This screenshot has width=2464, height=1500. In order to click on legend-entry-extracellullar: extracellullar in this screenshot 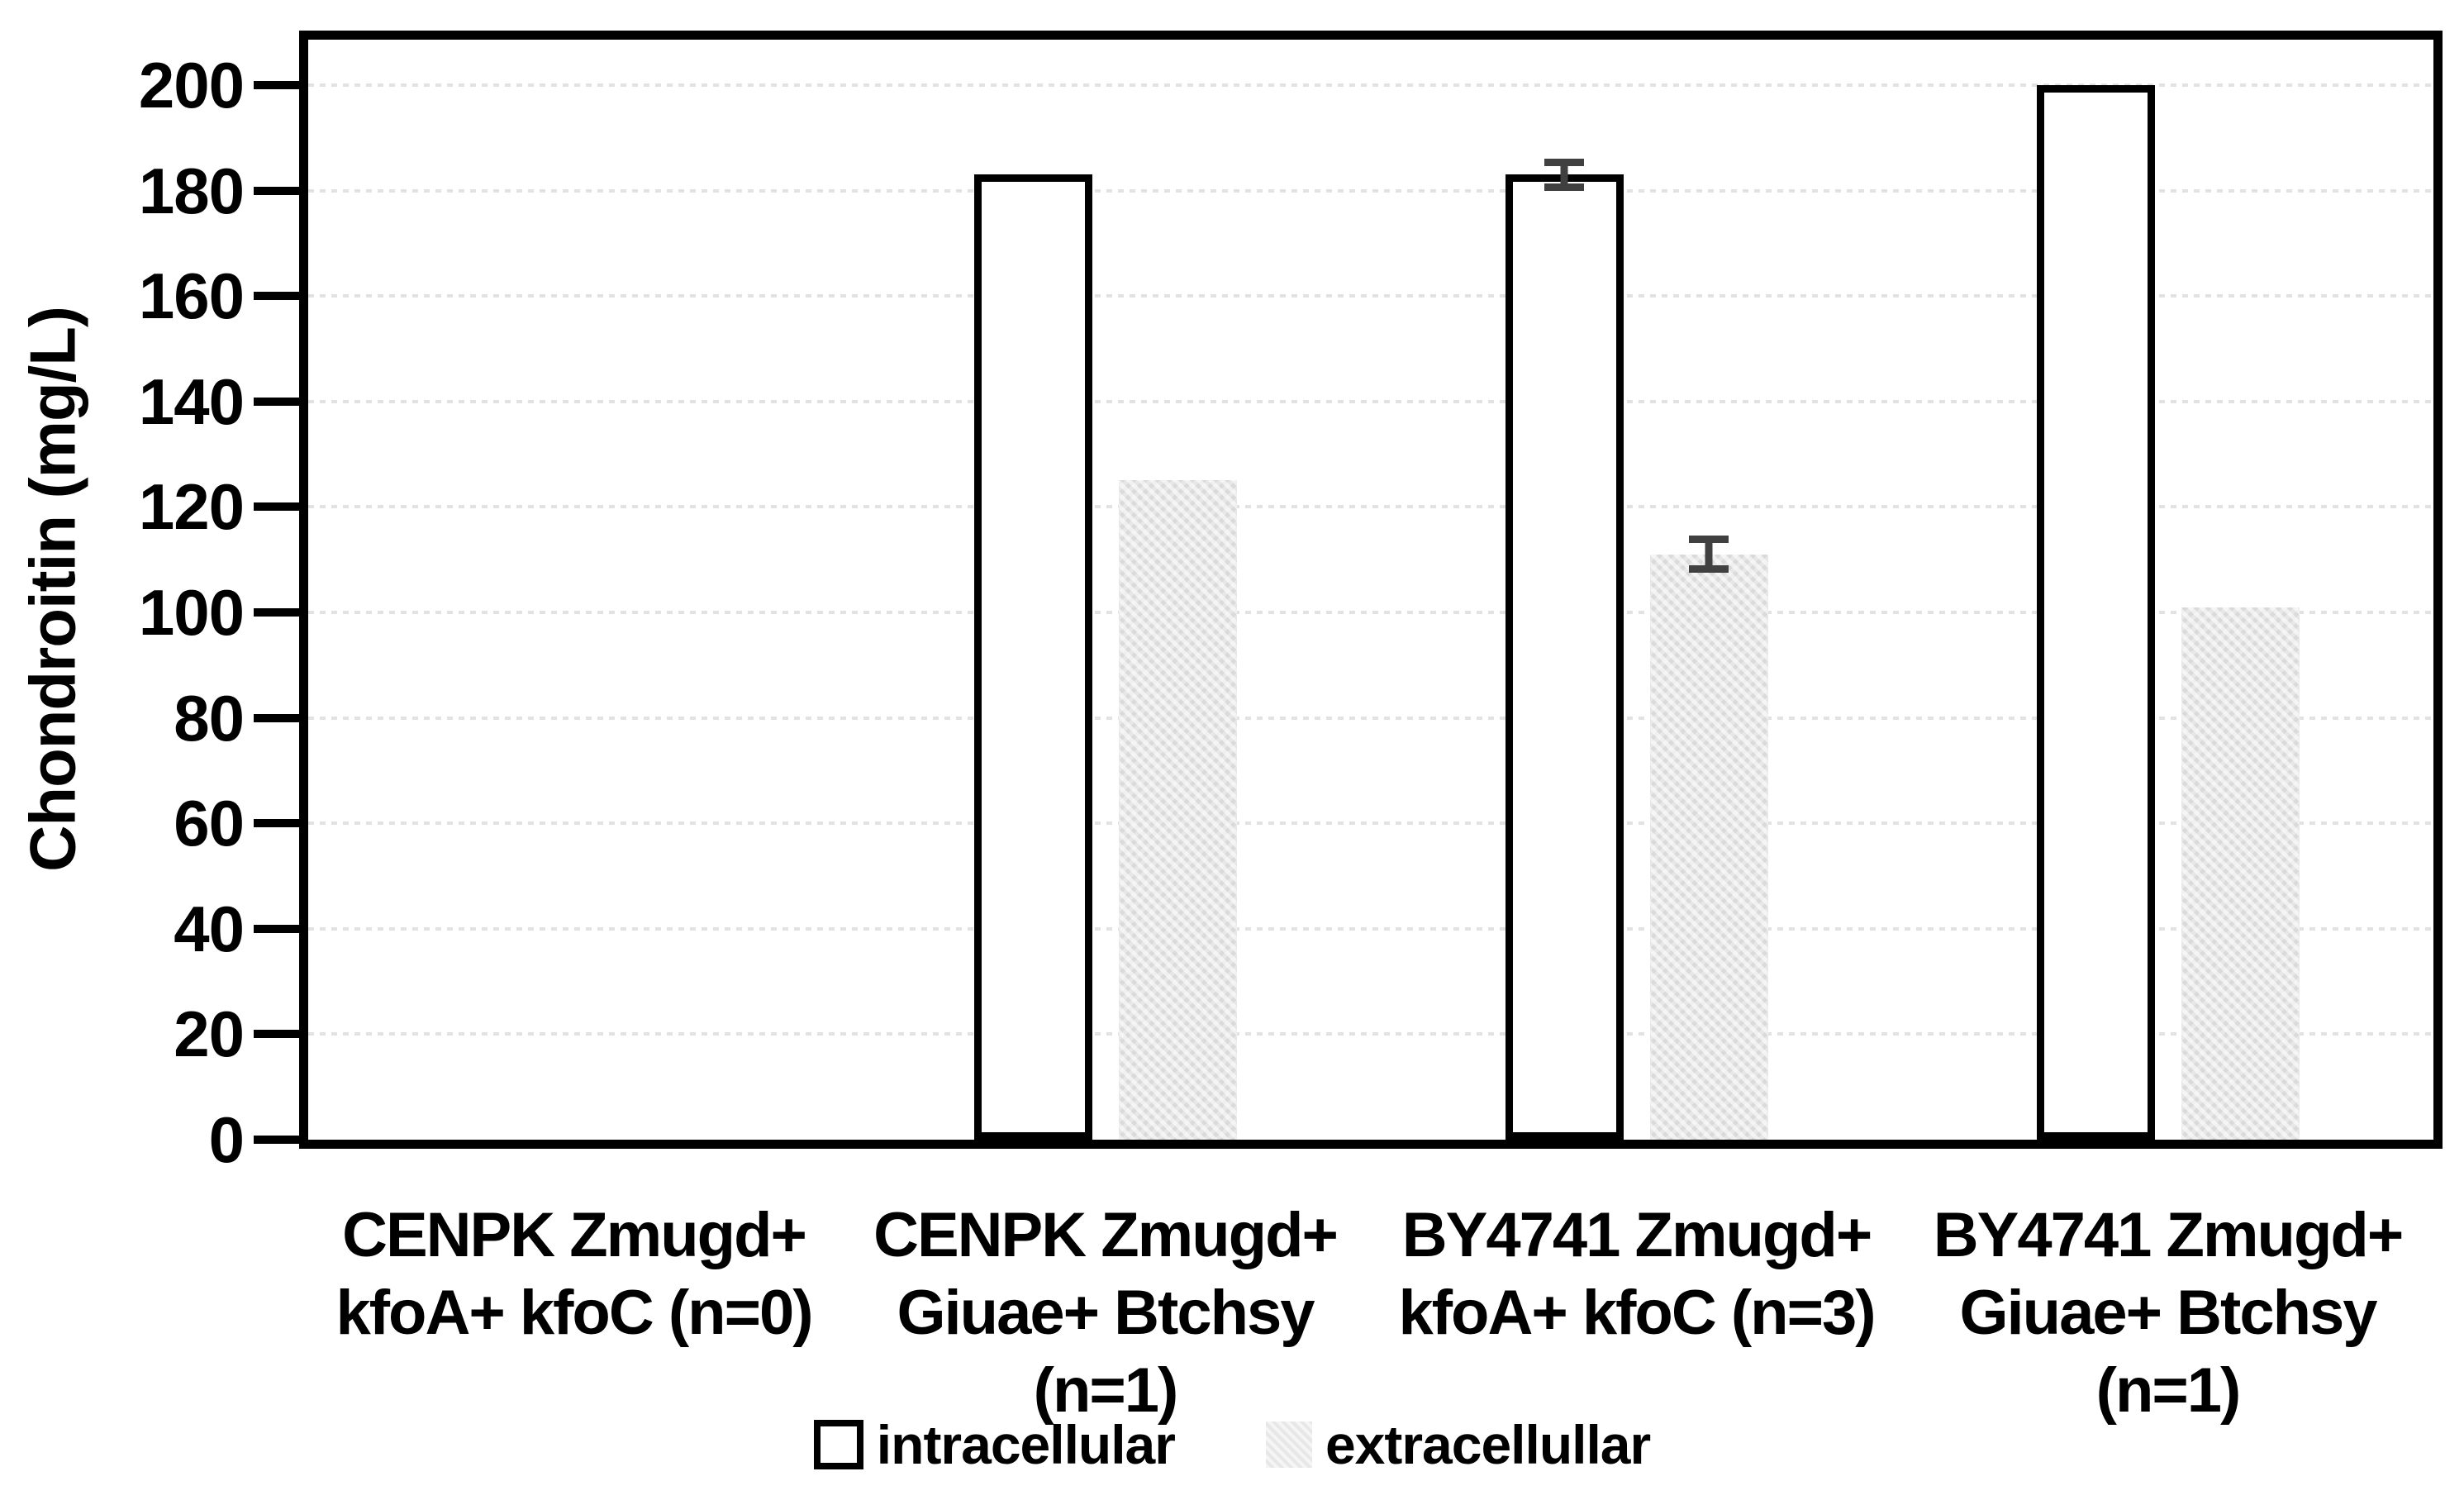, I will do `click(1458, 1444)`.